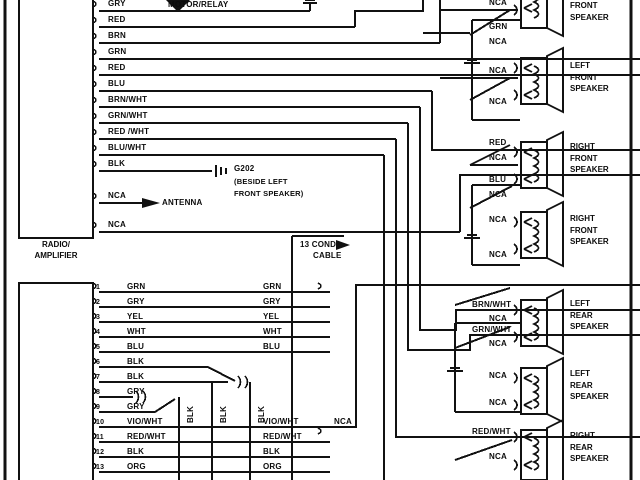 The image size is (640, 480). What do you see at coordinates (584, 158) in the screenshot?
I see `speaker-3-name-line2: FRONT` at bounding box center [584, 158].